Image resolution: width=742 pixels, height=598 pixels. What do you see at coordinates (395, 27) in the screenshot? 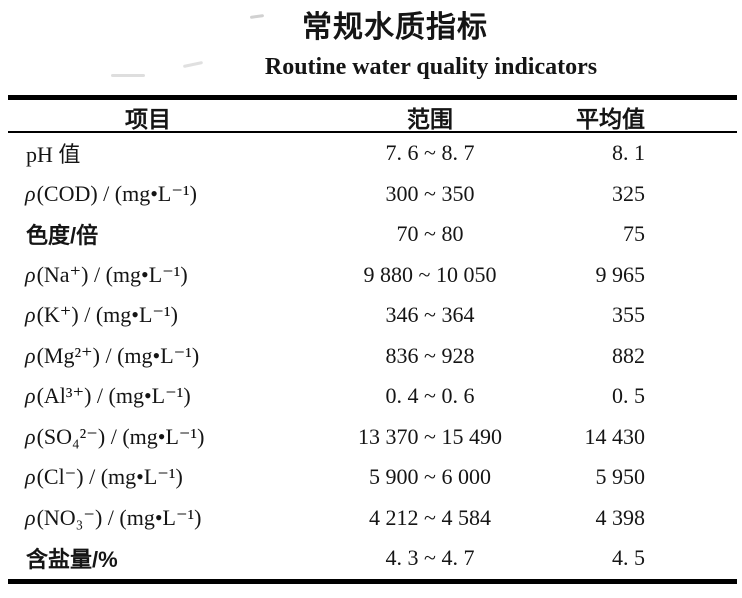
I see `table-title-chinese: 常规水质指标` at bounding box center [395, 27].